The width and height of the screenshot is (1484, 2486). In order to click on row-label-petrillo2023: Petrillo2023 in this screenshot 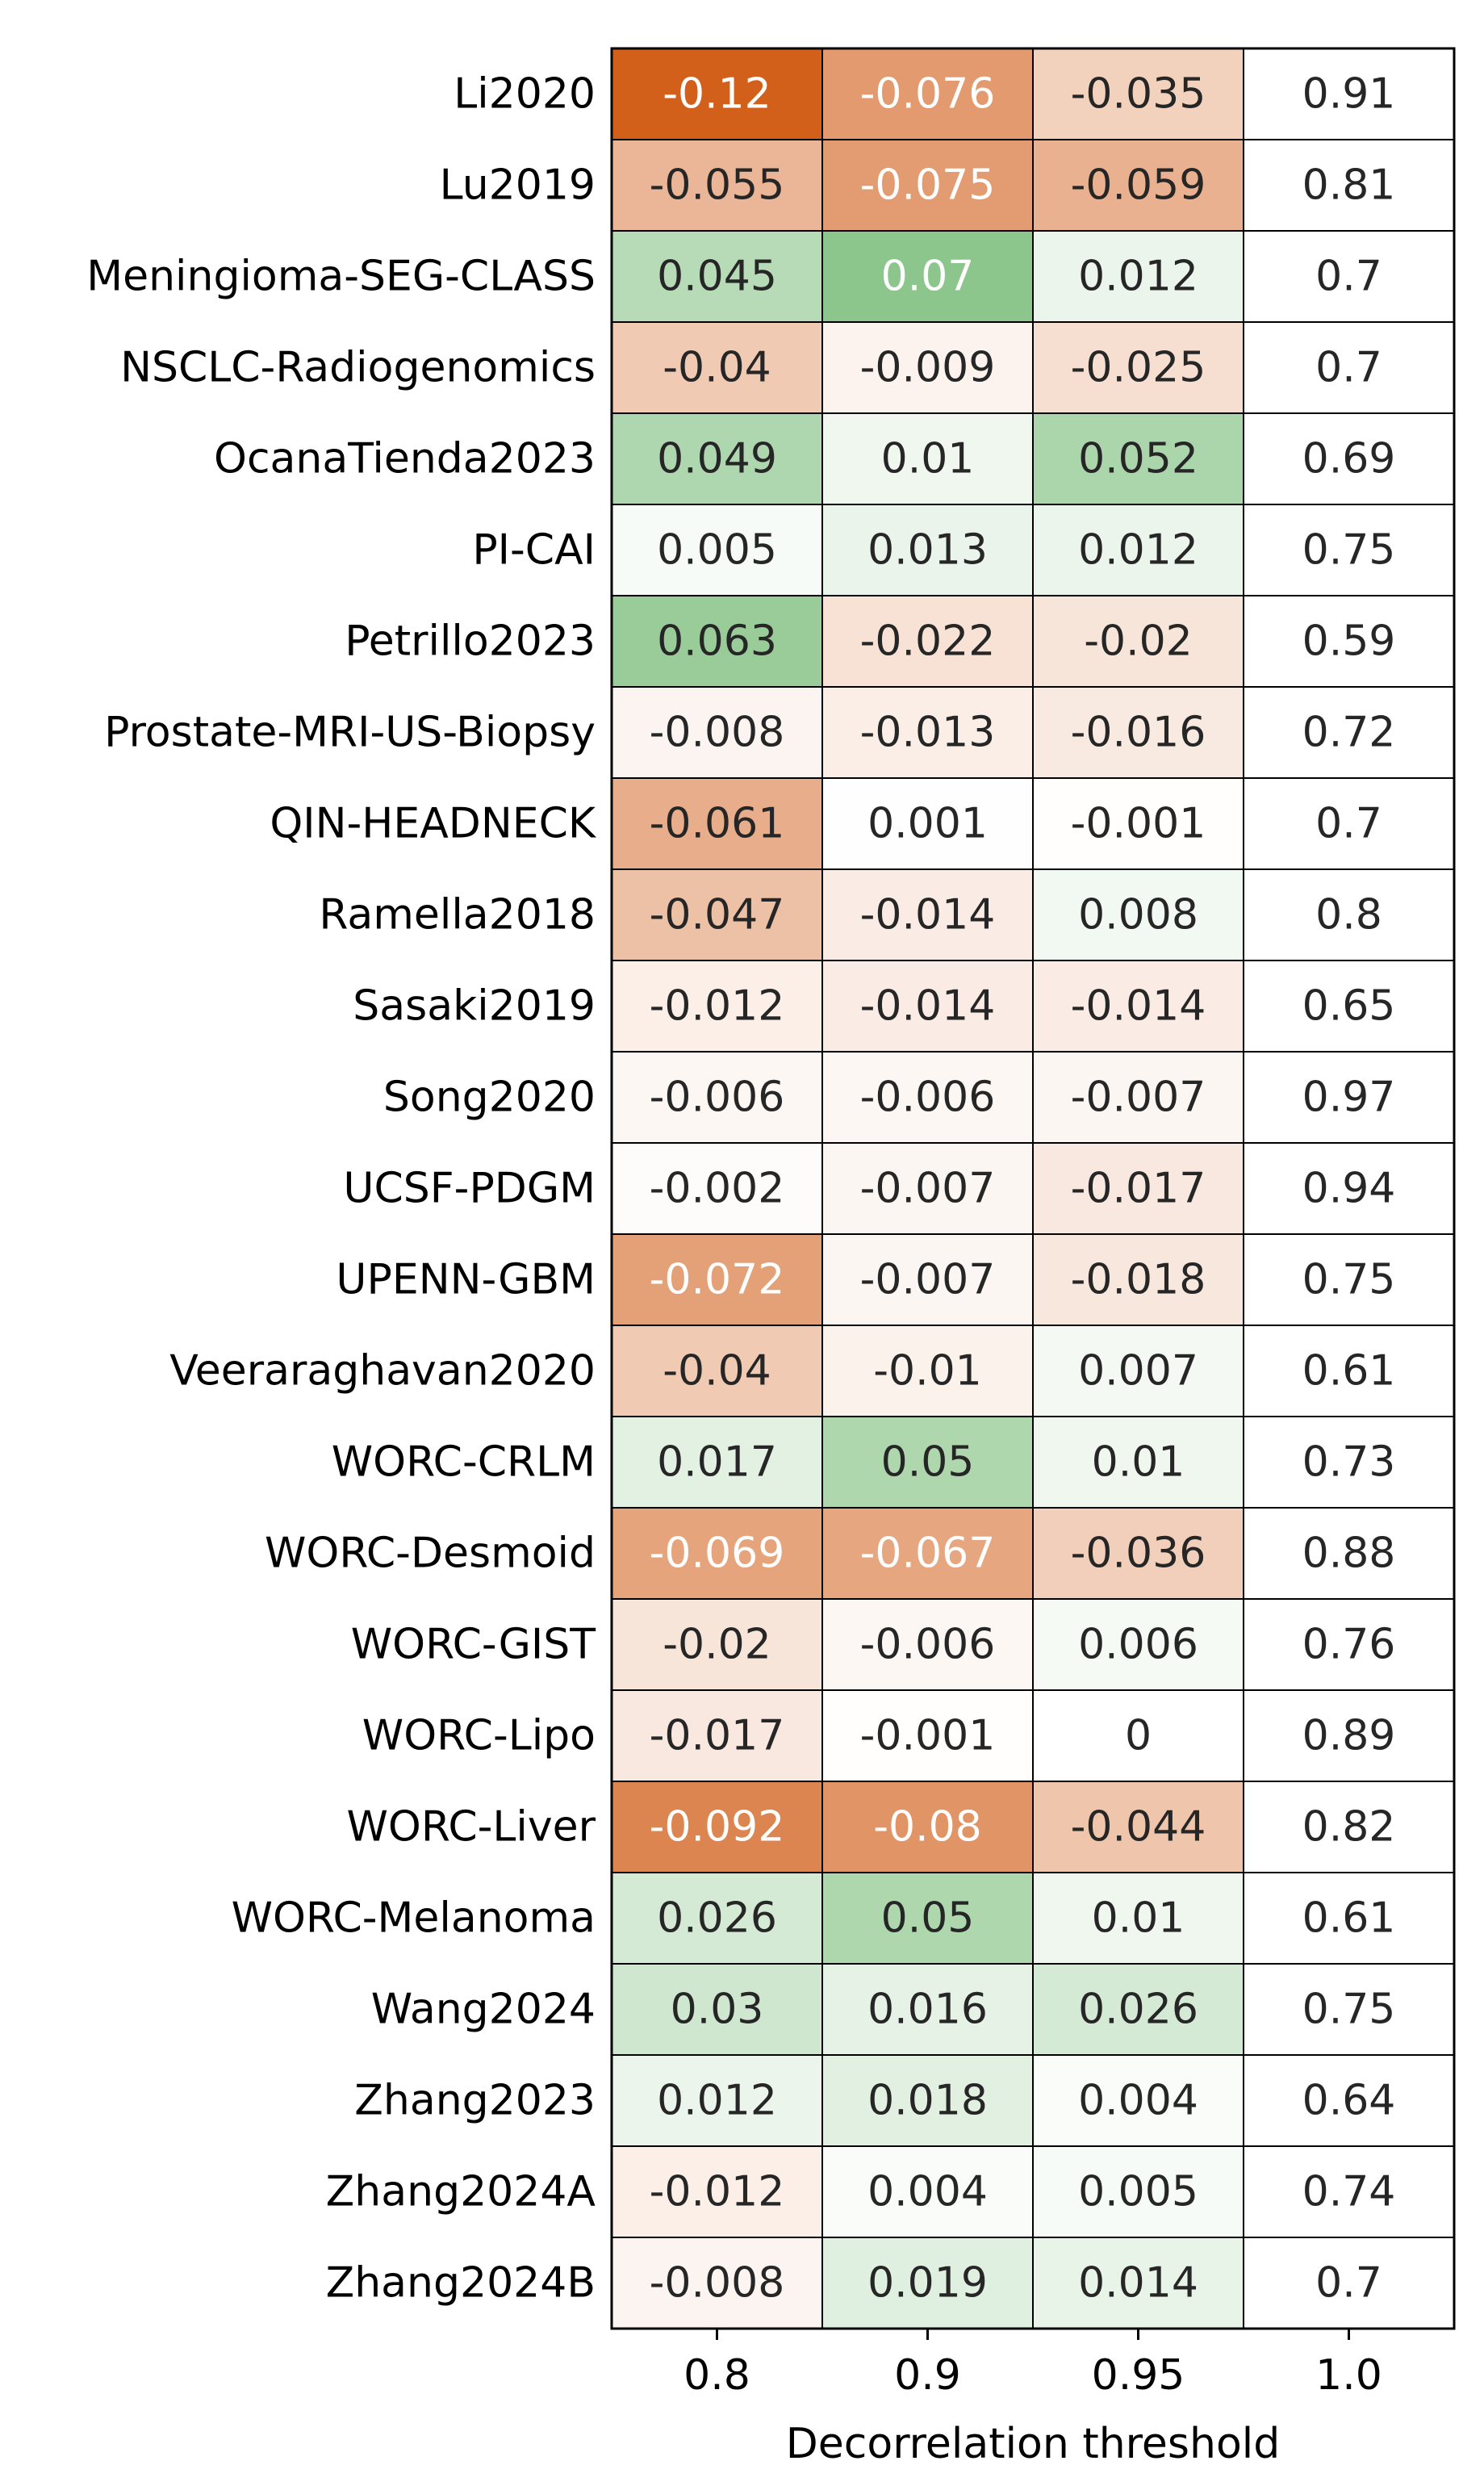, I will do `click(471, 641)`.